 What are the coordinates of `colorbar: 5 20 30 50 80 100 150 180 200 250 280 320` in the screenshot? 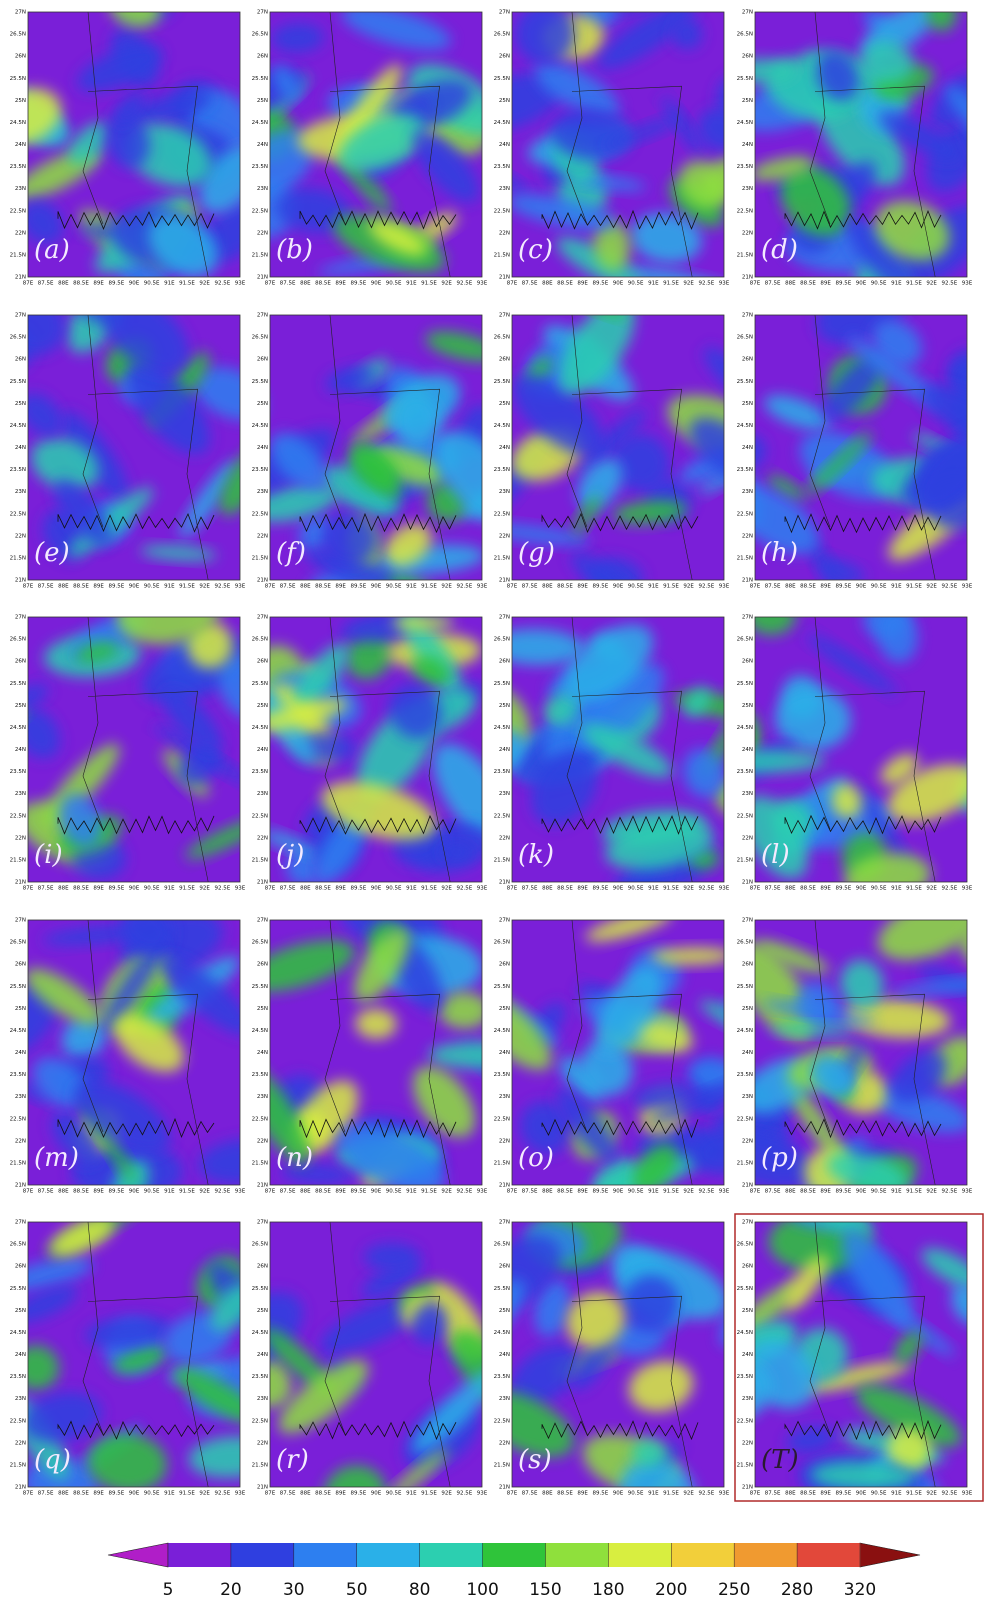 It's located at (514, 1571).